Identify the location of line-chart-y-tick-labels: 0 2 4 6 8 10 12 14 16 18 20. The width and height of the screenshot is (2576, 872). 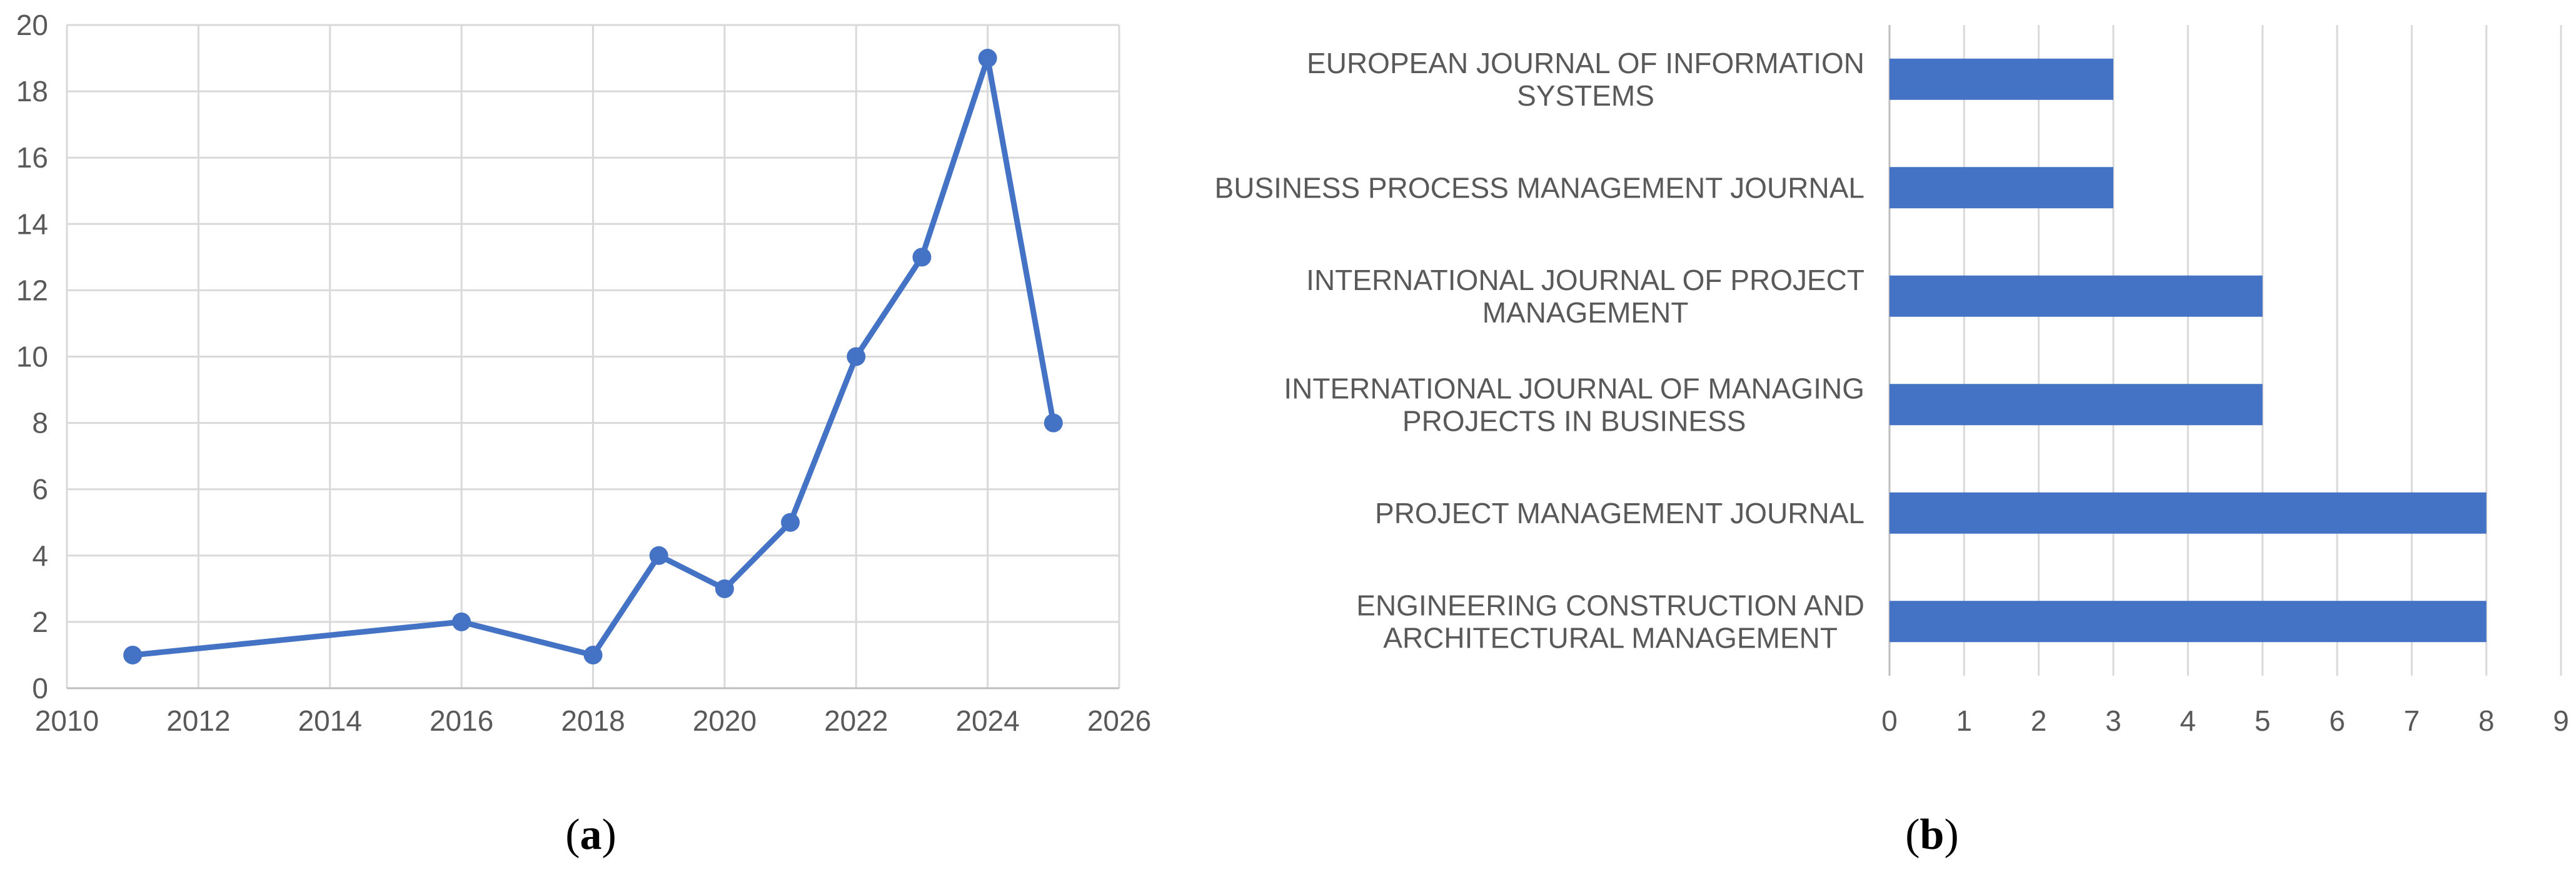
(32, 356).